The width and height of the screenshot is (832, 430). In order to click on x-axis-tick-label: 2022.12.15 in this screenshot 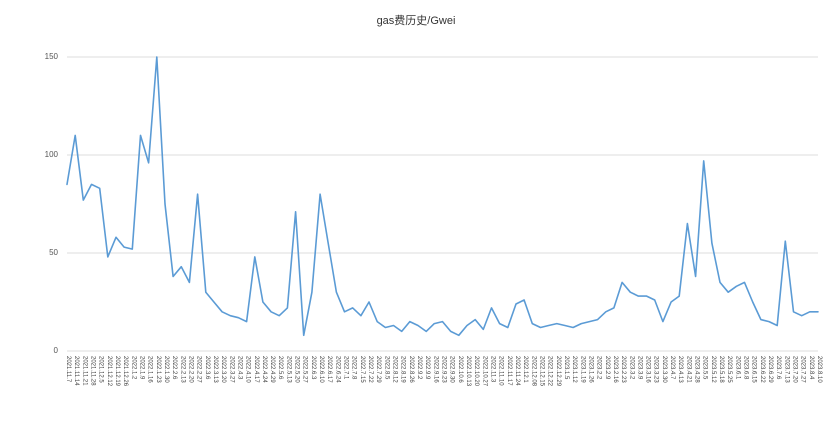, I will do `click(541, 371)`.